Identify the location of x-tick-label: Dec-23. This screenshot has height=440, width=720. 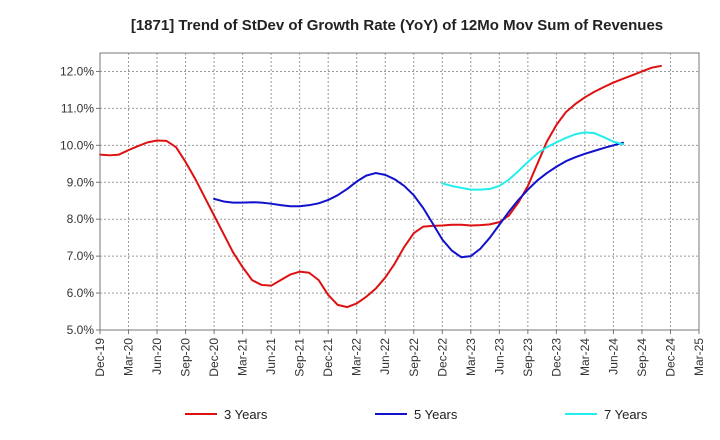
(556, 357).